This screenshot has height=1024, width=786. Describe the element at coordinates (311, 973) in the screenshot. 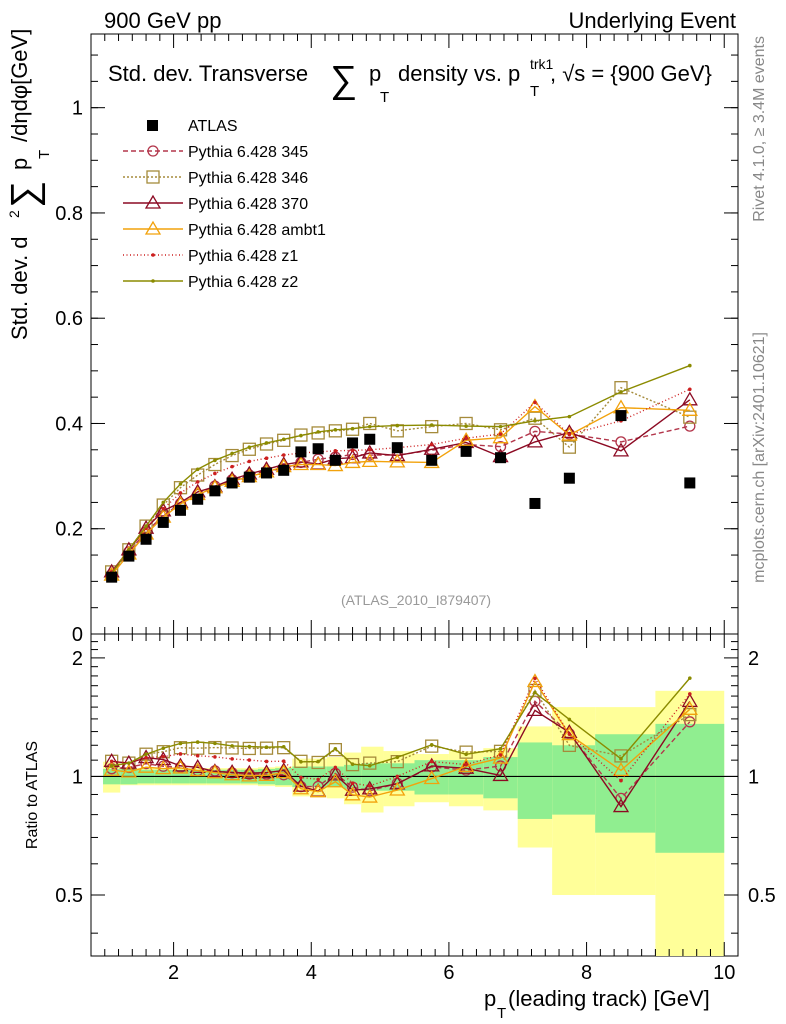

I see `x-tick-label: 4` at that location.